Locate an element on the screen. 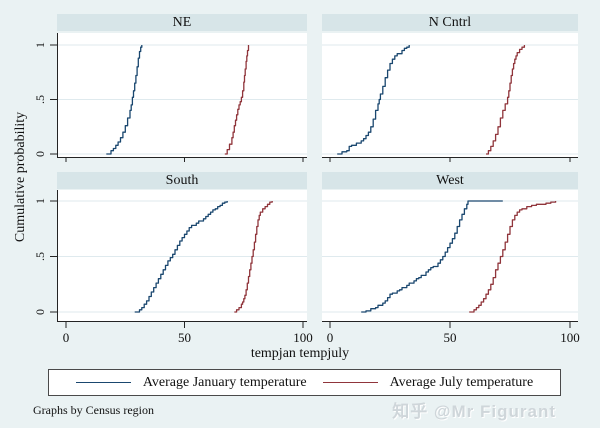 This screenshot has height=436, width=600. legend-item-july: Average July temperature is located at coordinates (428, 382).